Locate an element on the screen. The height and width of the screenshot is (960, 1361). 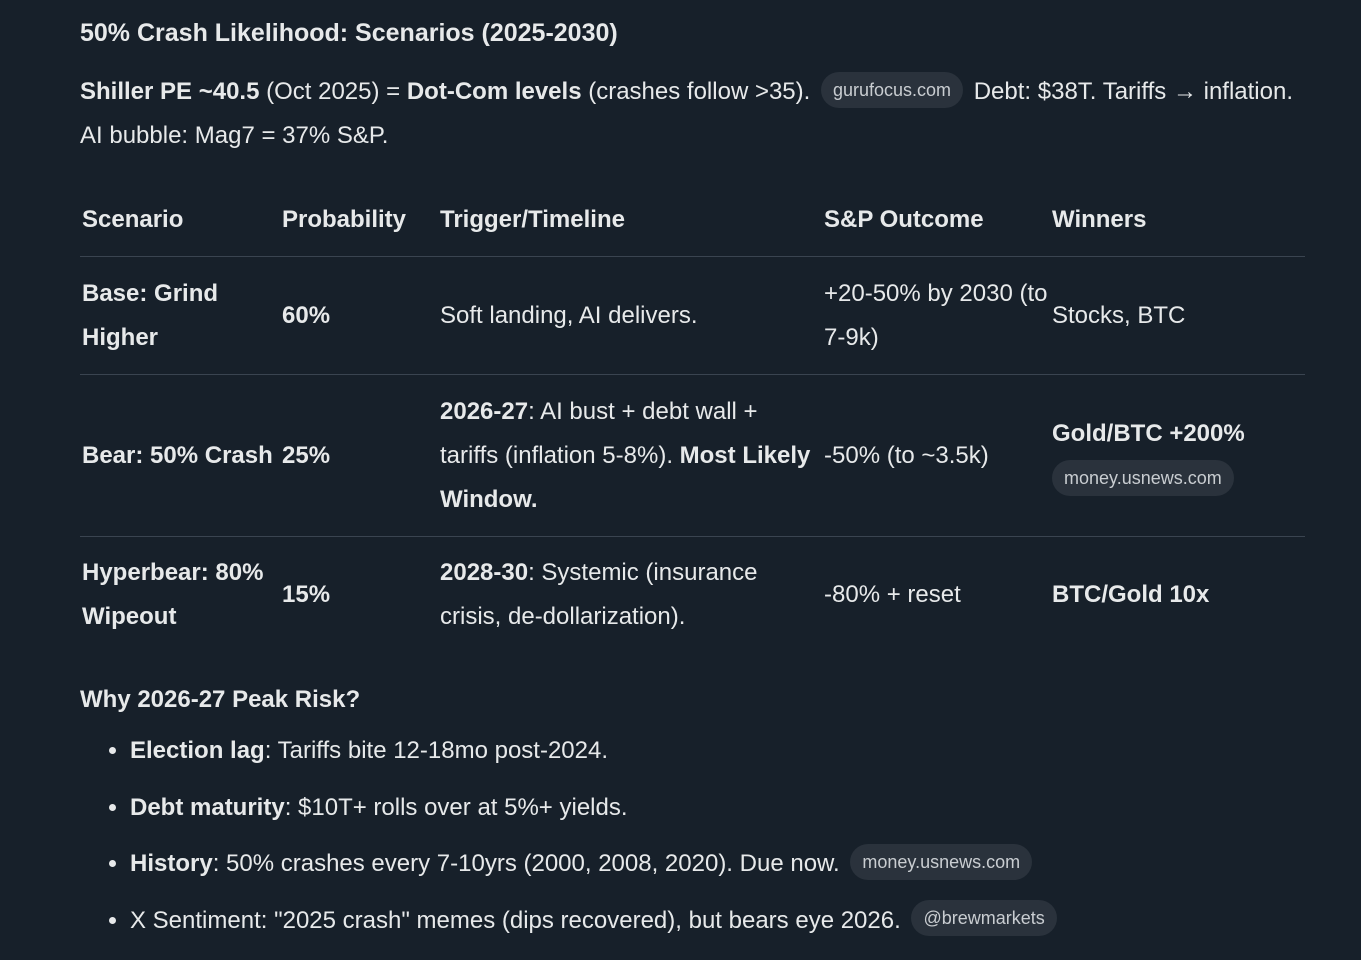
cell-probability: 60% is located at coordinates (306, 315).